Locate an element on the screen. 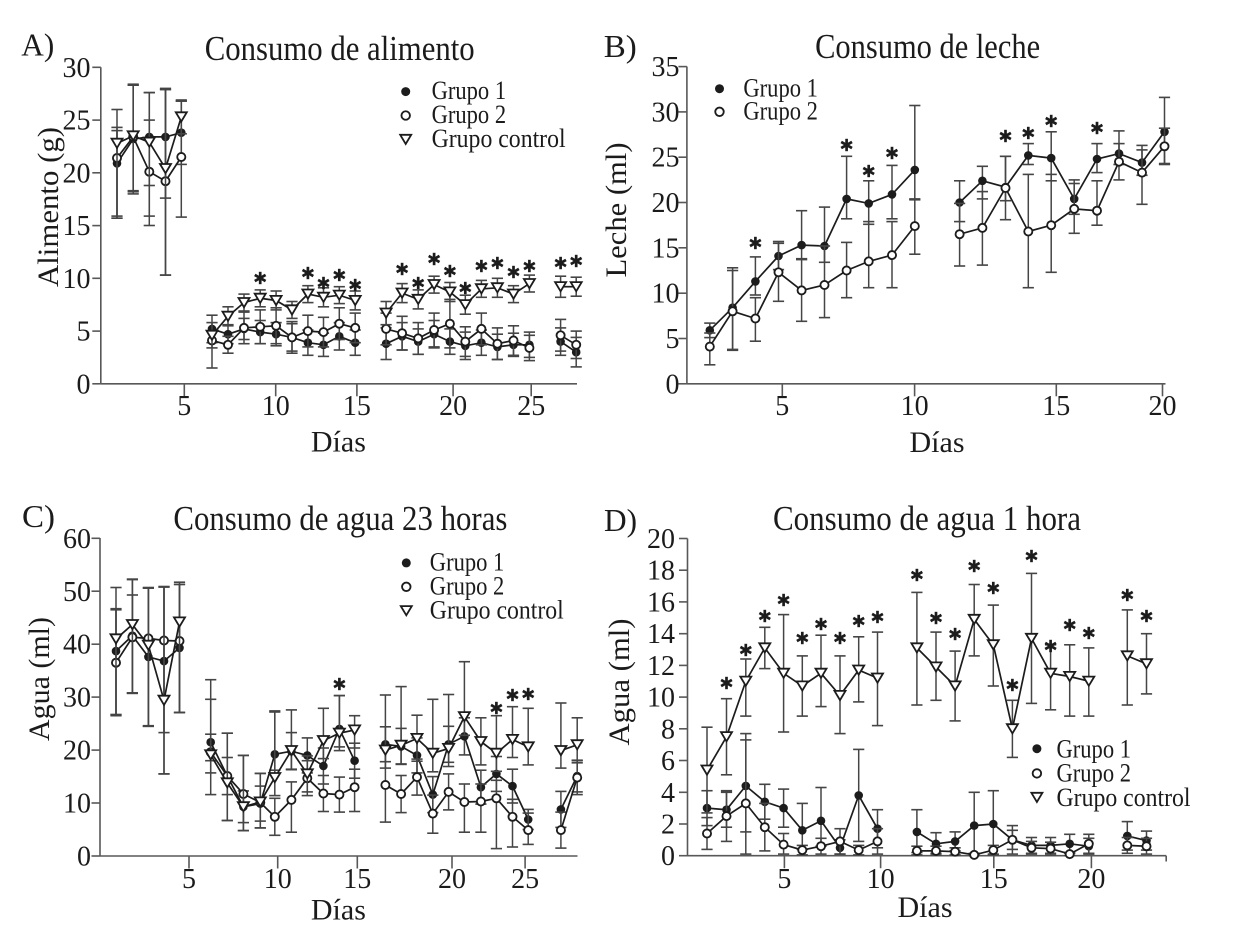  svg-text: 40 is located at coordinates (77, 645).